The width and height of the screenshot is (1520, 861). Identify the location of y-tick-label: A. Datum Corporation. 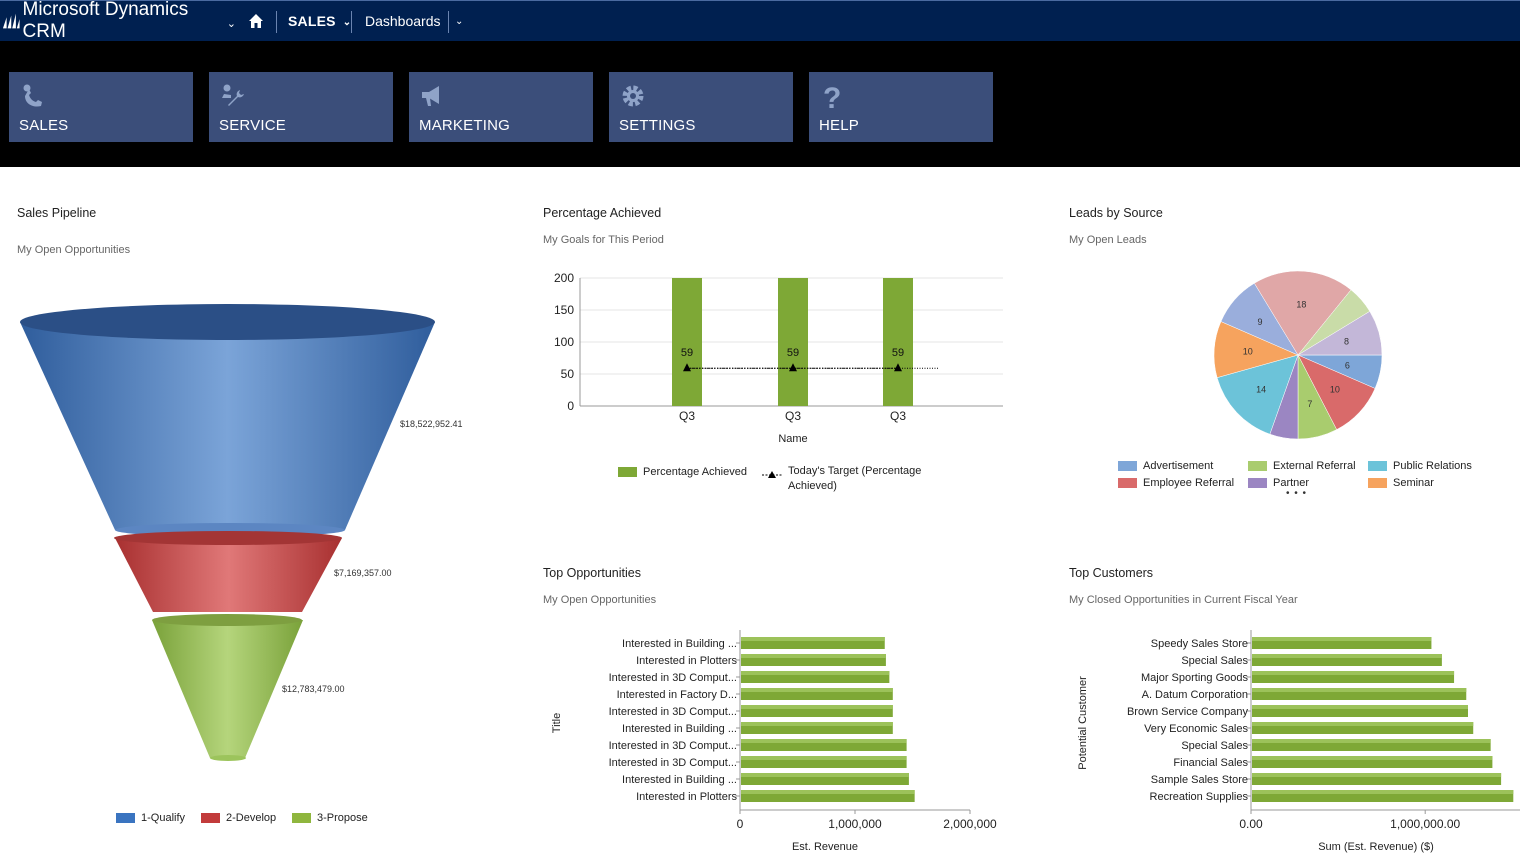
(1195, 695).